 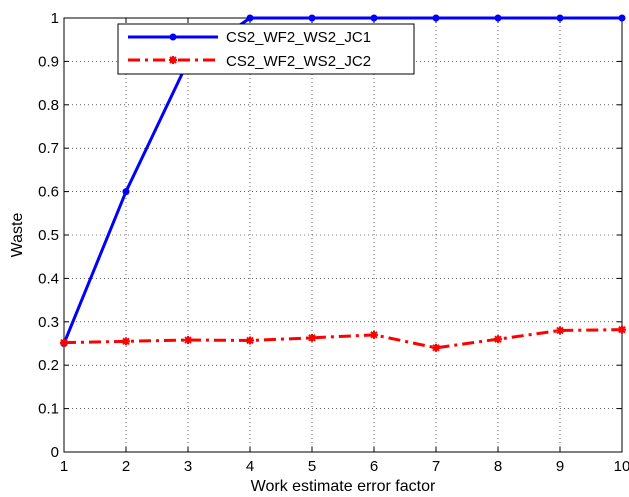 I want to click on x-tick-label: 10, so click(x=621, y=466).